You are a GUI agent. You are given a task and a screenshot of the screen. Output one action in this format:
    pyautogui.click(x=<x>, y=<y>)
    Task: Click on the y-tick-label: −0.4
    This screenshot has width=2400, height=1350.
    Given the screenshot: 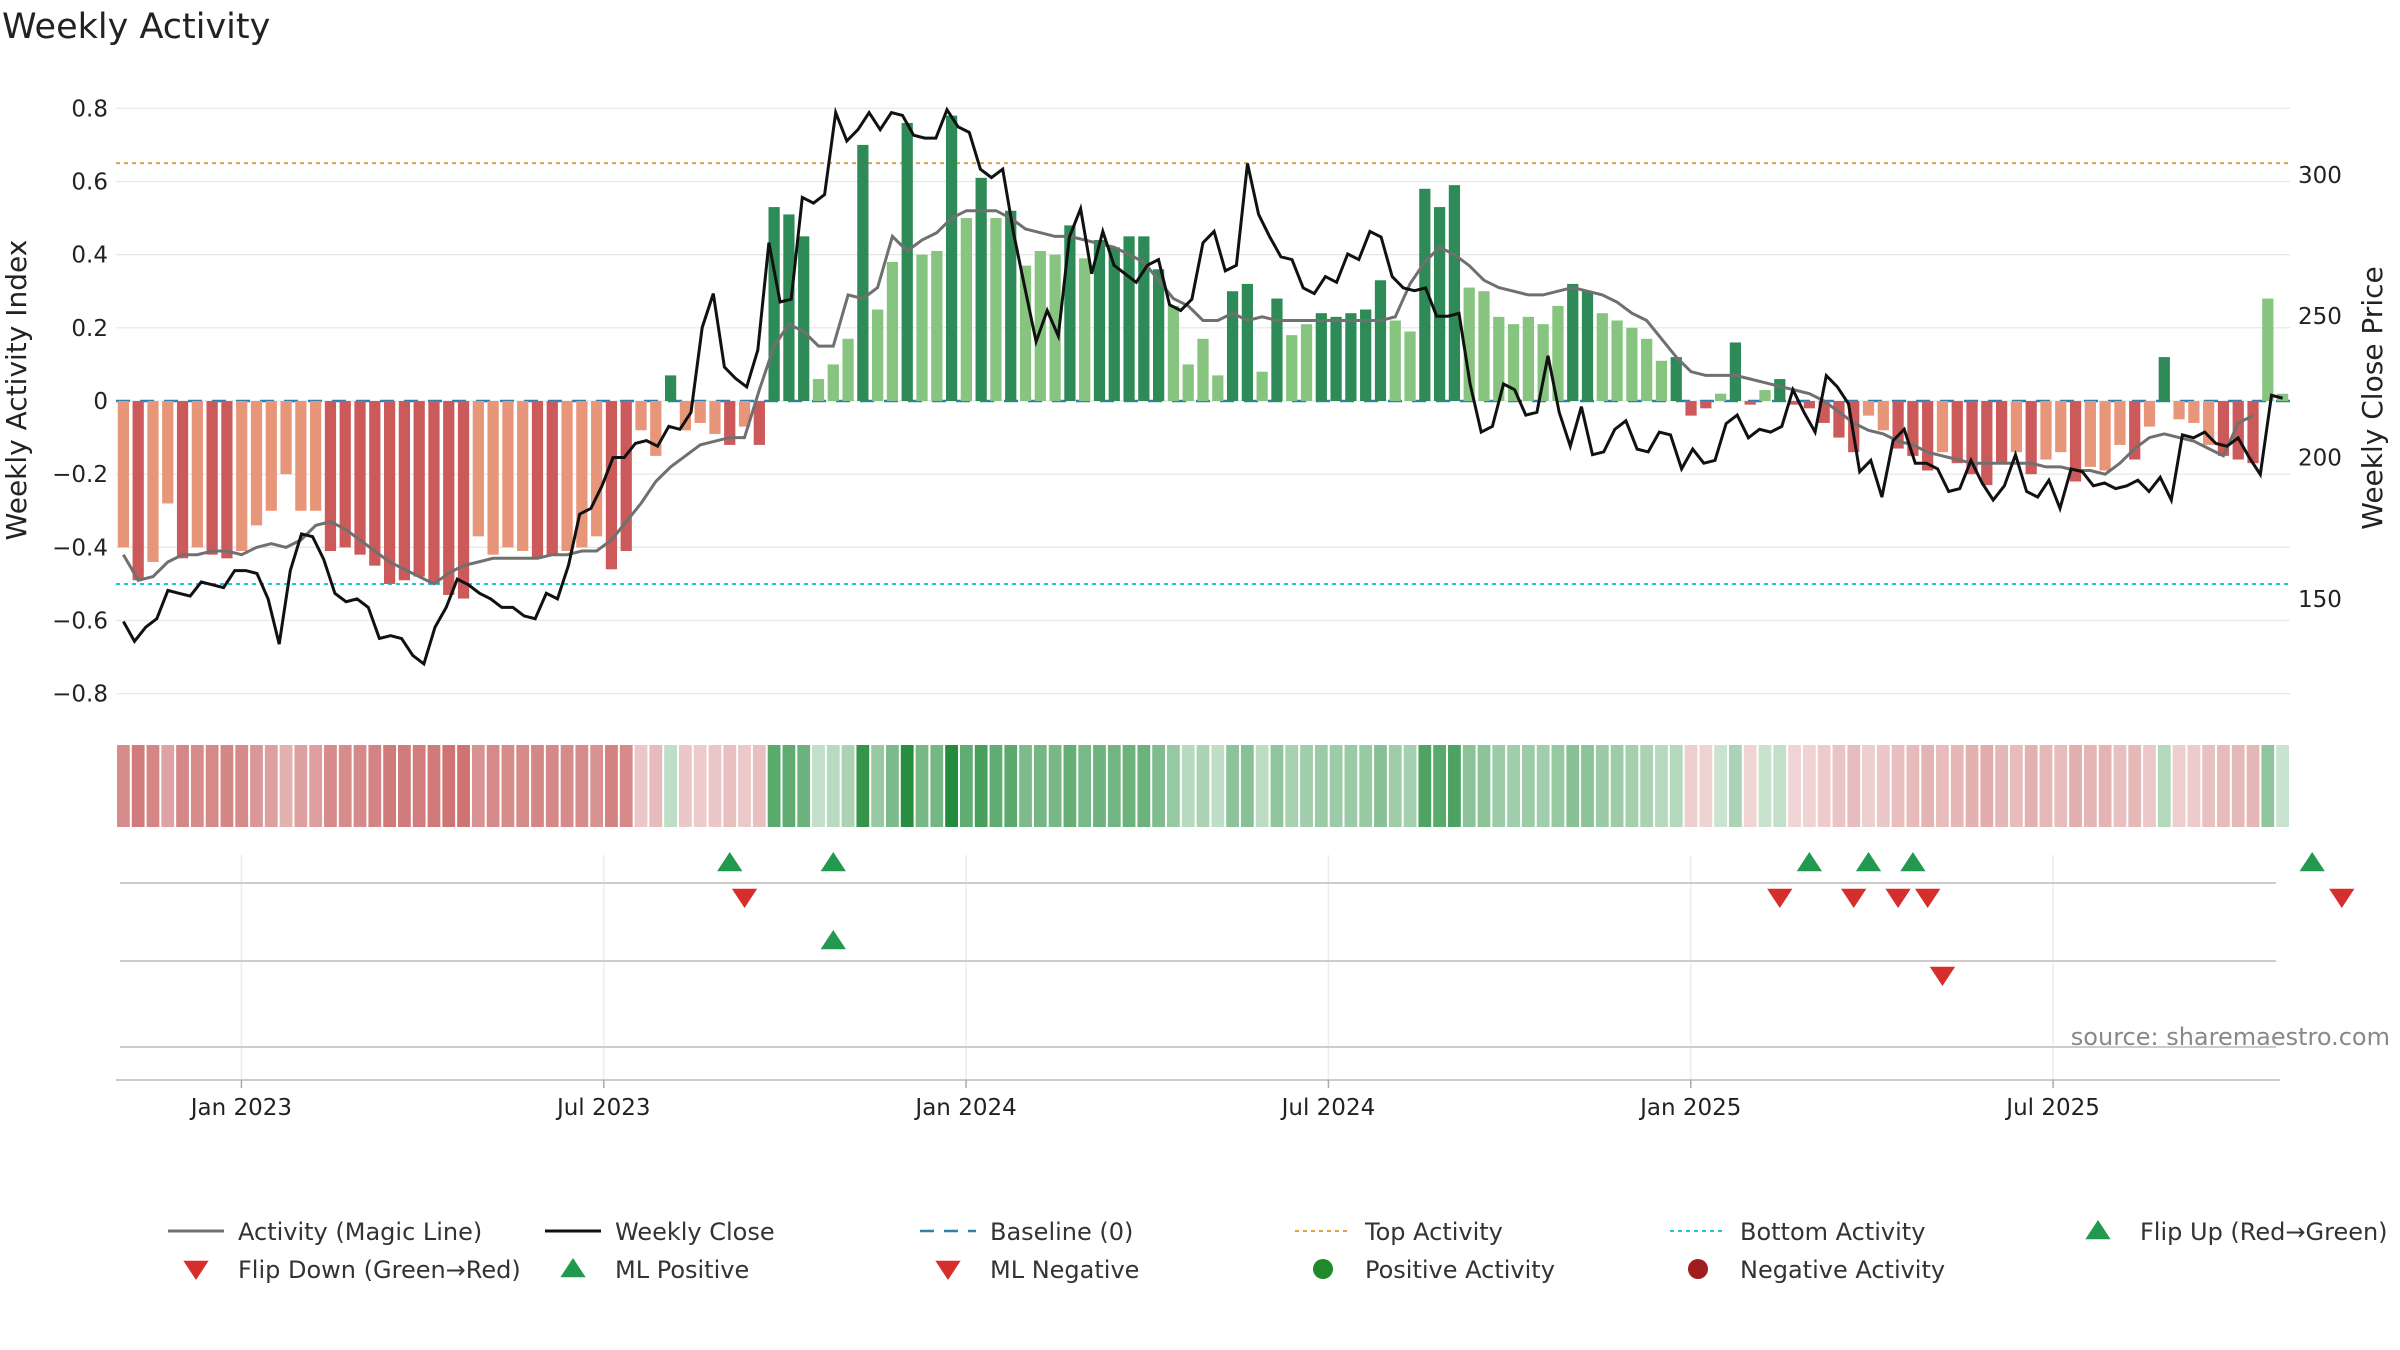 What is the action you would take?
    pyautogui.click(x=80, y=548)
    